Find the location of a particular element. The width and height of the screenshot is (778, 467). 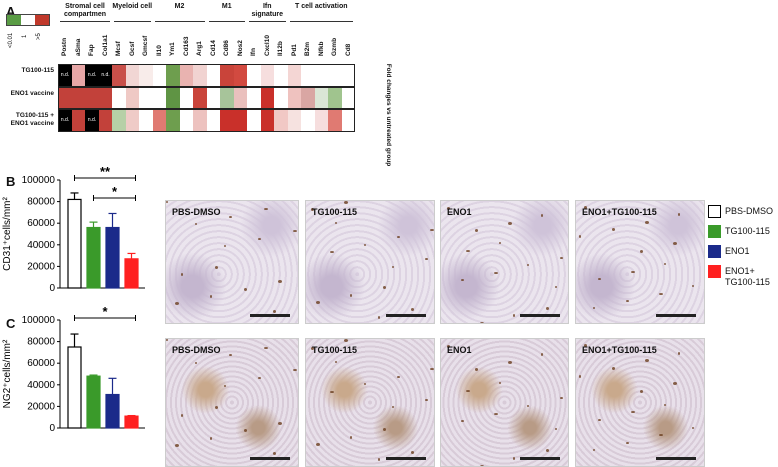

gene-label: Postn is located at coordinates (64, 46).